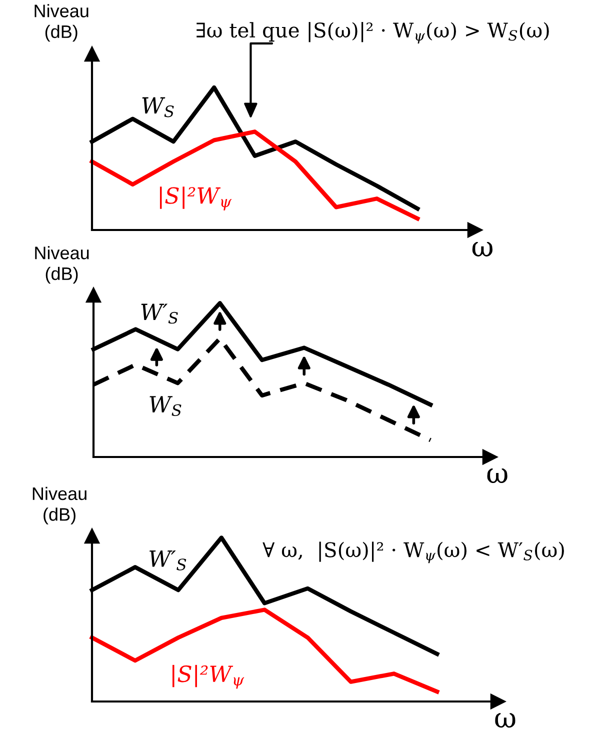 The width and height of the screenshot is (595, 735). What do you see at coordinates (159, 314) in the screenshot?
I see `legend-label: W′$_{S}$` at bounding box center [159, 314].